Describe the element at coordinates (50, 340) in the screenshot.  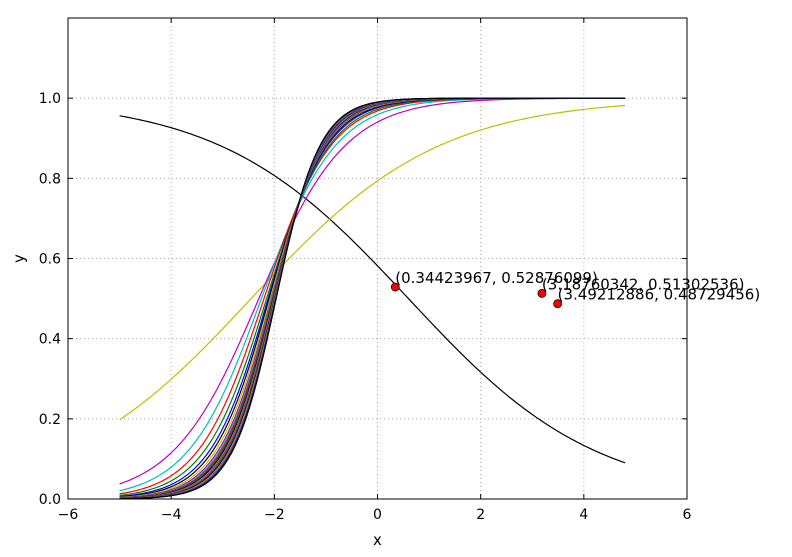
I see `y-tick-label: 0.4` at that location.